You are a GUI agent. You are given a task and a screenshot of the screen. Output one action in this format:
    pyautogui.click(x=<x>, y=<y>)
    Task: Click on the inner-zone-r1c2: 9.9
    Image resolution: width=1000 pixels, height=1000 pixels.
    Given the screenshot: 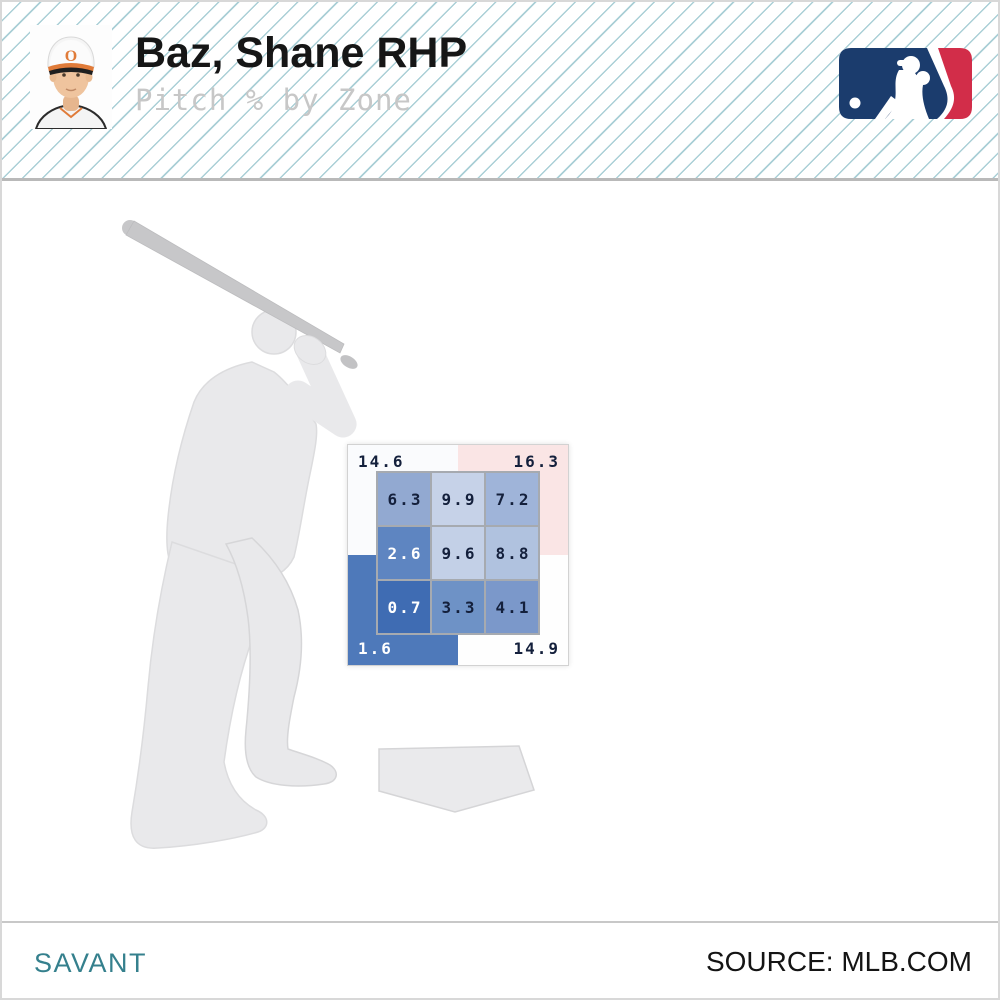 What is the action you would take?
    pyautogui.click(x=458, y=499)
    